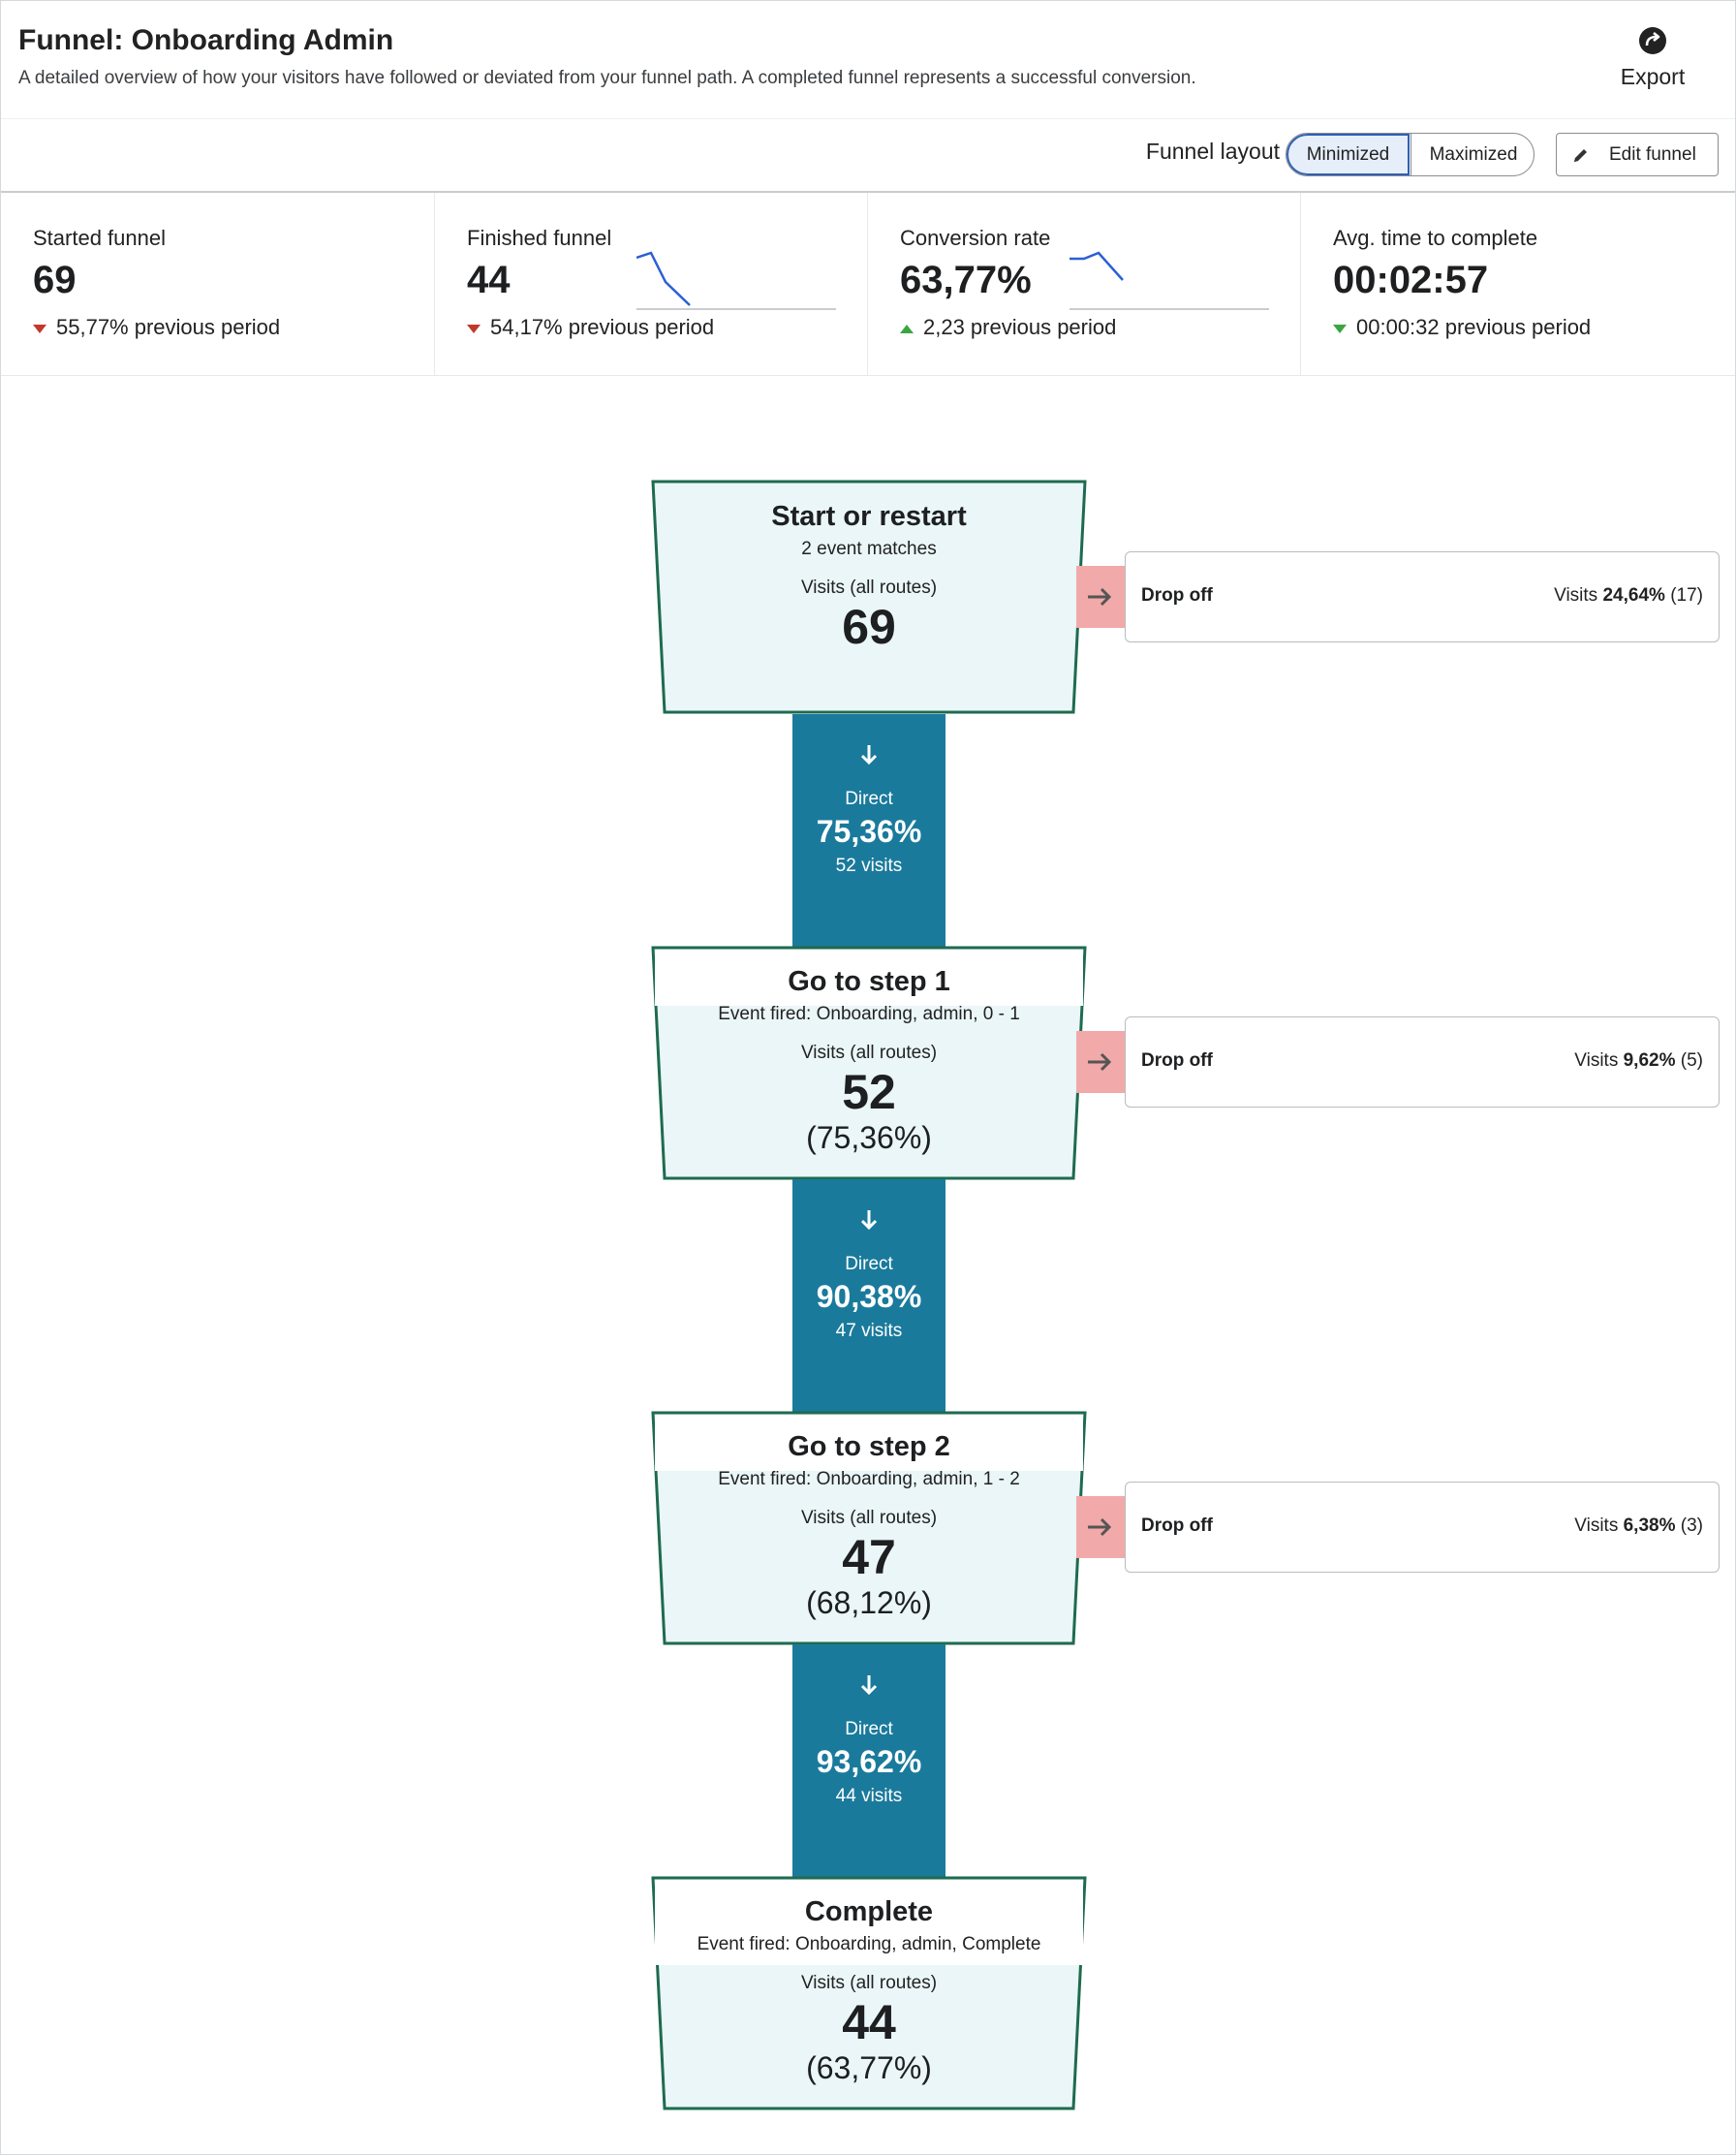 This screenshot has width=1736, height=2155. What do you see at coordinates (1422, 596) in the screenshot?
I see `dropoff-step-start: Drop off Visits 24,64% (17)` at bounding box center [1422, 596].